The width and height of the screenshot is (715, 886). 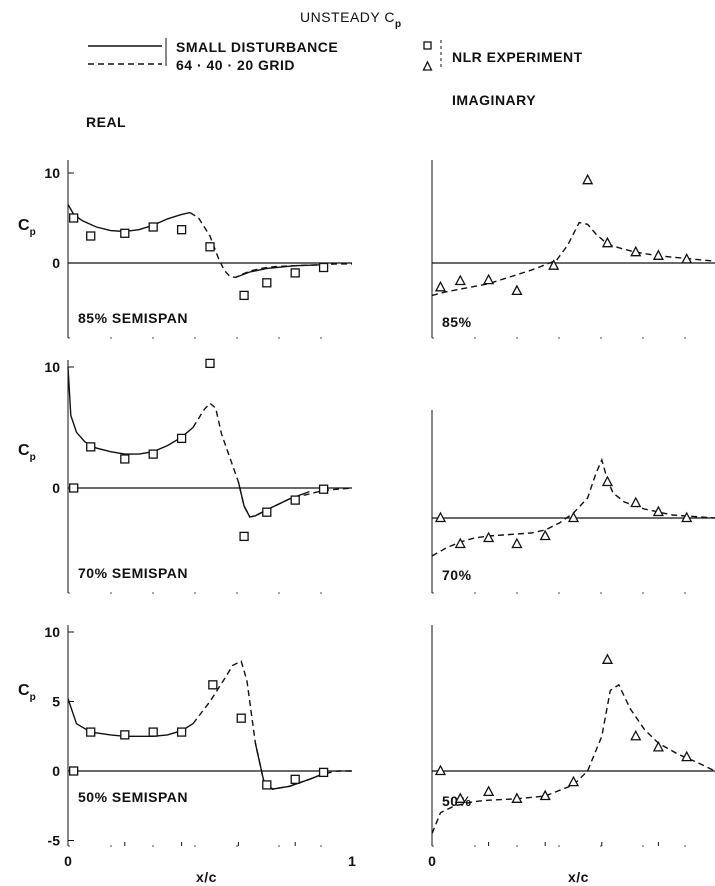 I want to click on figure-title: UNSTEADY Cp, so click(x=351, y=19).